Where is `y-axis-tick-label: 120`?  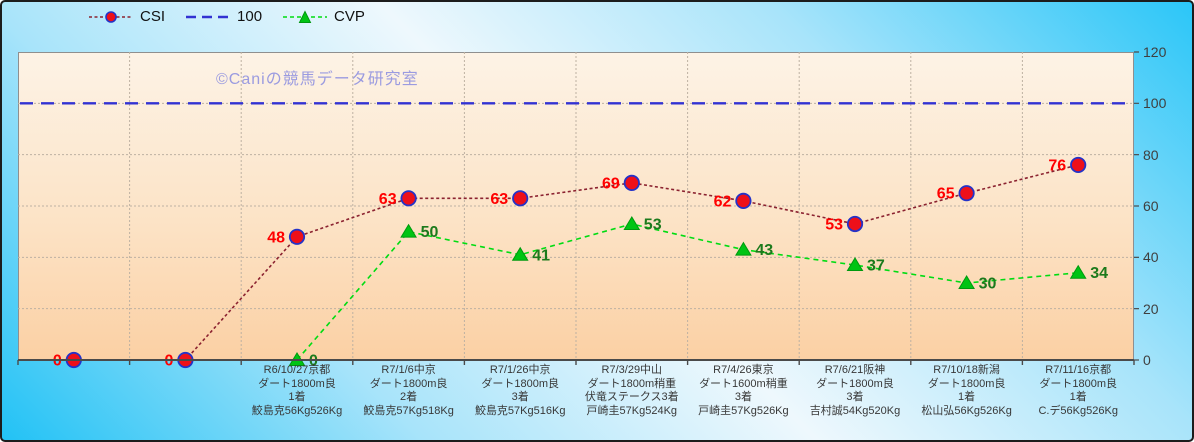 y-axis-tick-label: 120 is located at coordinates (1155, 52).